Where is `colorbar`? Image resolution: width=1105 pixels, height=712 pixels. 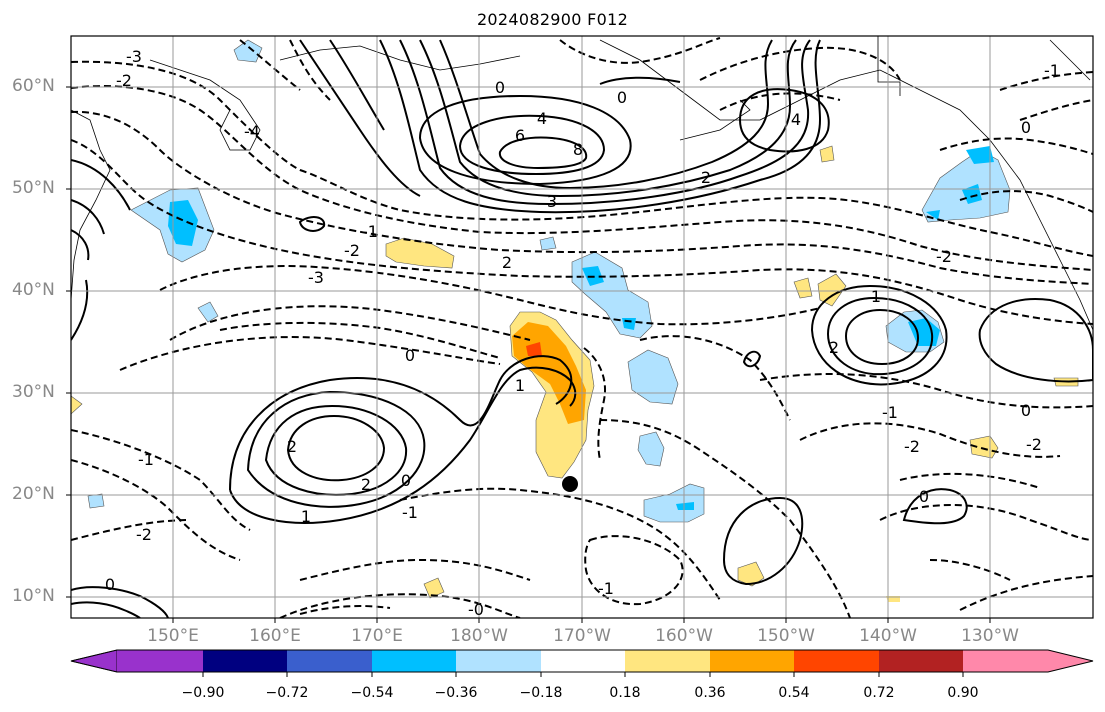 colorbar is located at coordinates (582, 663).